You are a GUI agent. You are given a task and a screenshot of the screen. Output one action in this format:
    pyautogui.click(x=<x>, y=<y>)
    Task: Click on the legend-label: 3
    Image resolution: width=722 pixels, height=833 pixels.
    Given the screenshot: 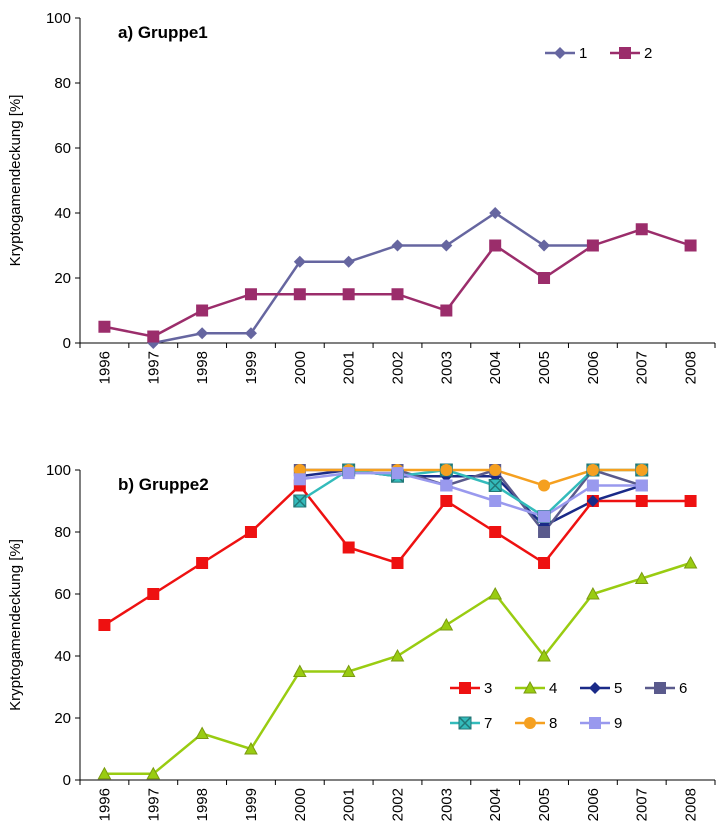 What is the action you would take?
    pyautogui.click(x=488, y=688)
    